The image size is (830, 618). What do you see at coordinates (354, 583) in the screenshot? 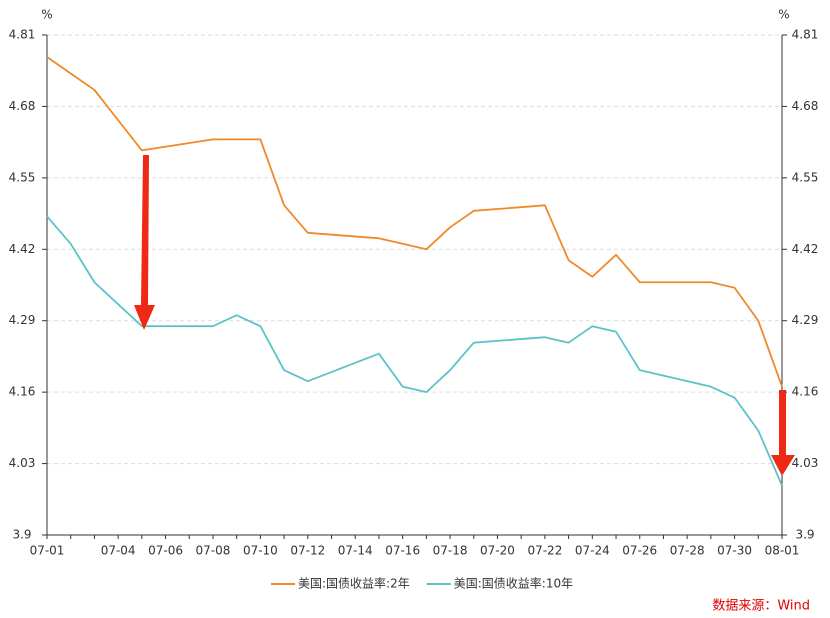
I see `legend-label: 美国:国债收益率:2年` at bounding box center [354, 583].